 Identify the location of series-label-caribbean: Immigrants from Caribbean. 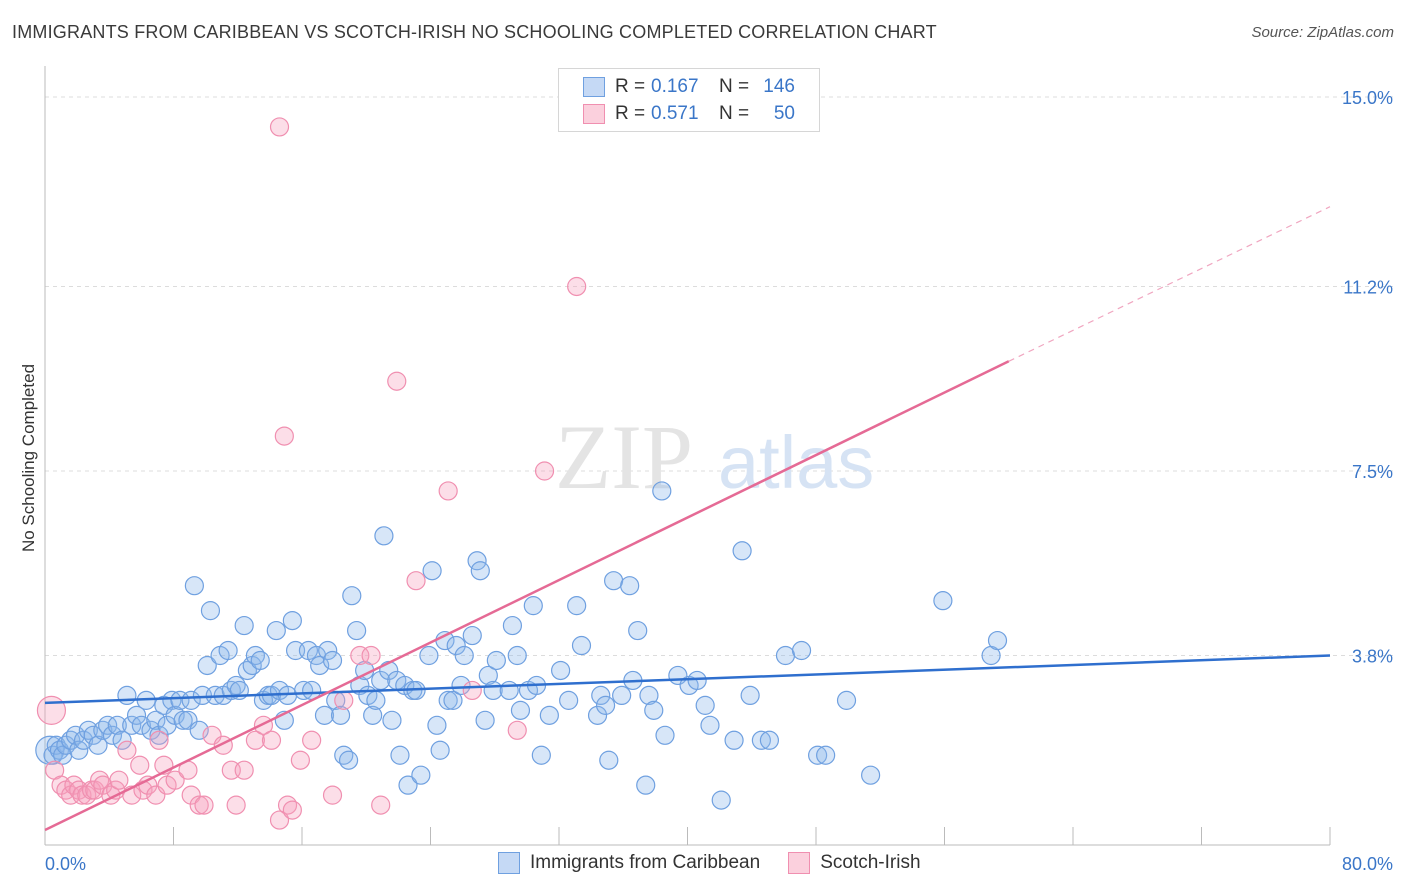
(645, 862).